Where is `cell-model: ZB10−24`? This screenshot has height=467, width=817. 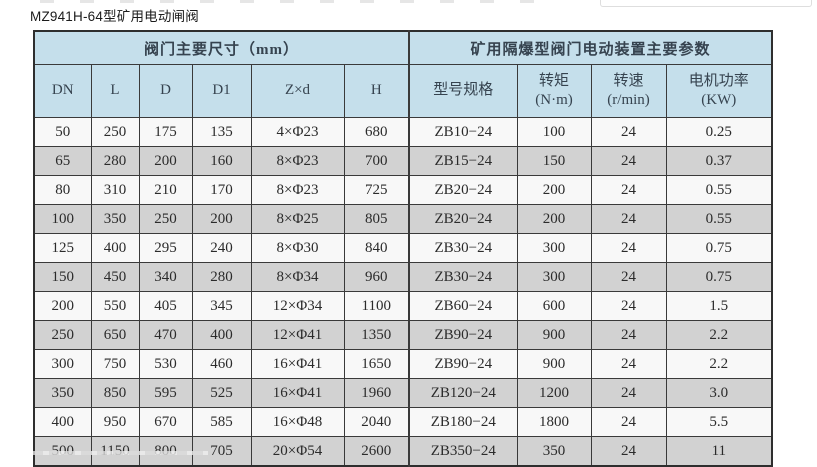
cell-model: ZB10−24 is located at coordinates (463, 132).